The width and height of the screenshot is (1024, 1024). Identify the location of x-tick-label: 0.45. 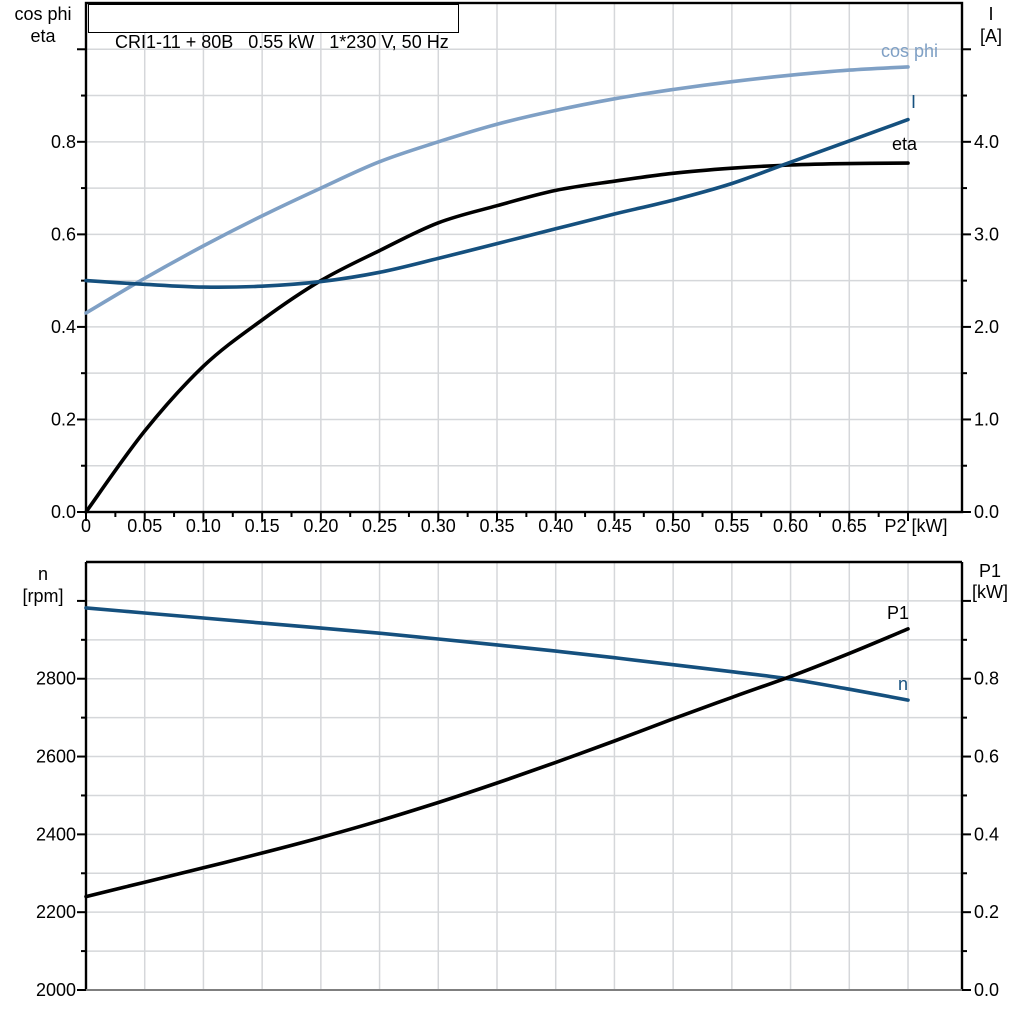
(614, 526).